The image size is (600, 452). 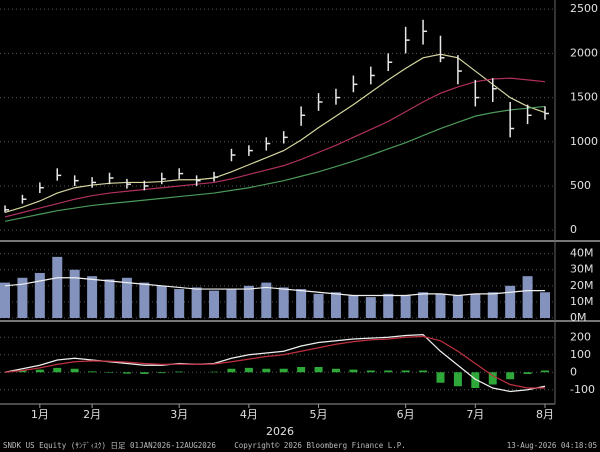 I want to click on x-axis-label: 2026, so click(x=280, y=431).